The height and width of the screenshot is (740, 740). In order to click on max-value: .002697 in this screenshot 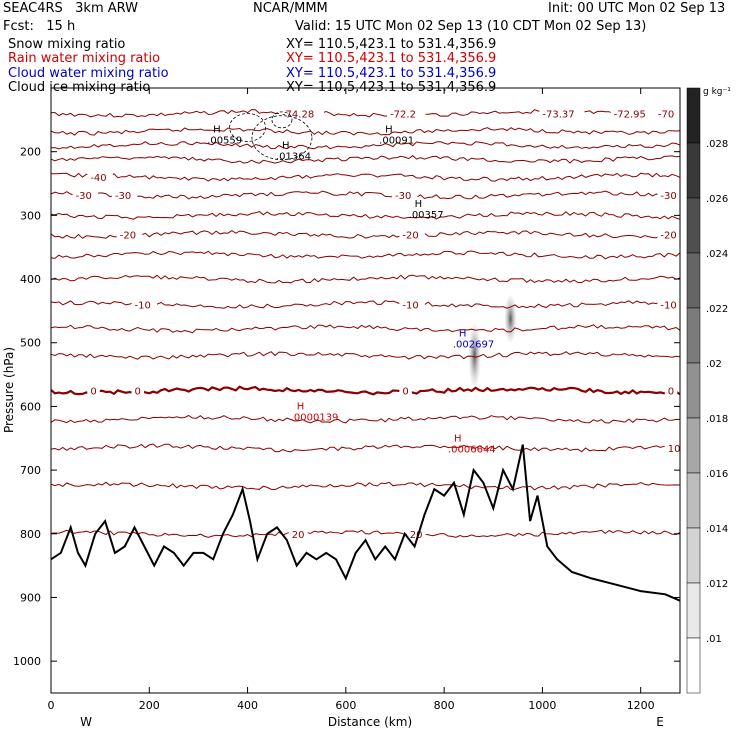, I will do `click(473, 344)`.